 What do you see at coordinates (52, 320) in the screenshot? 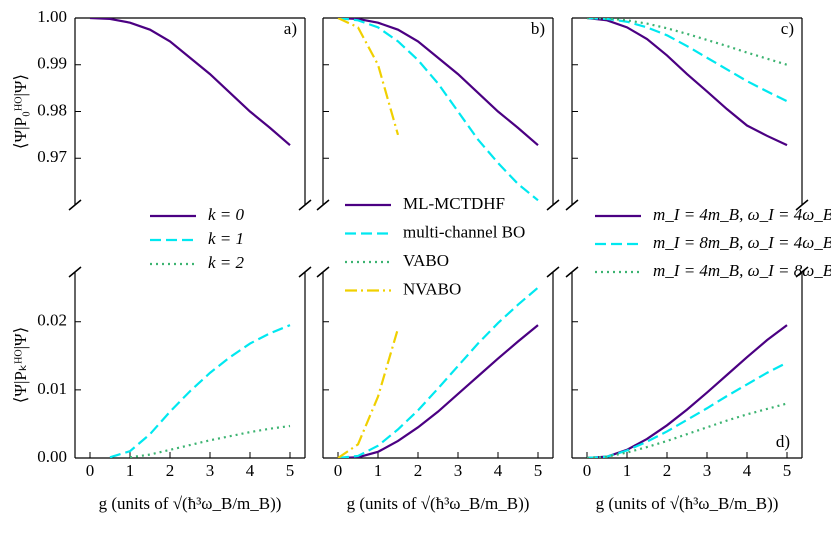
I see `y-tick-label: 0.02` at bounding box center [52, 320].